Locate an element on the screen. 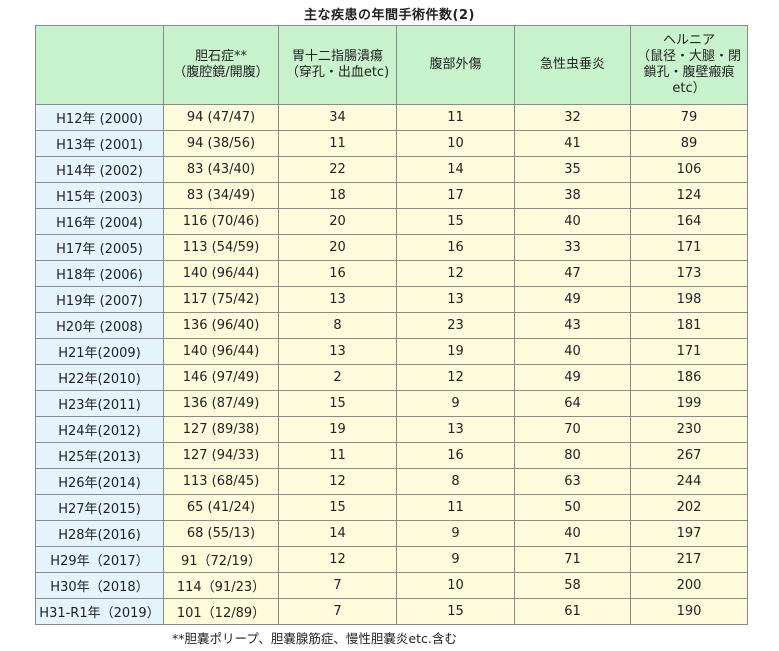  hernia-cell: 217 is located at coordinates (689, 559).